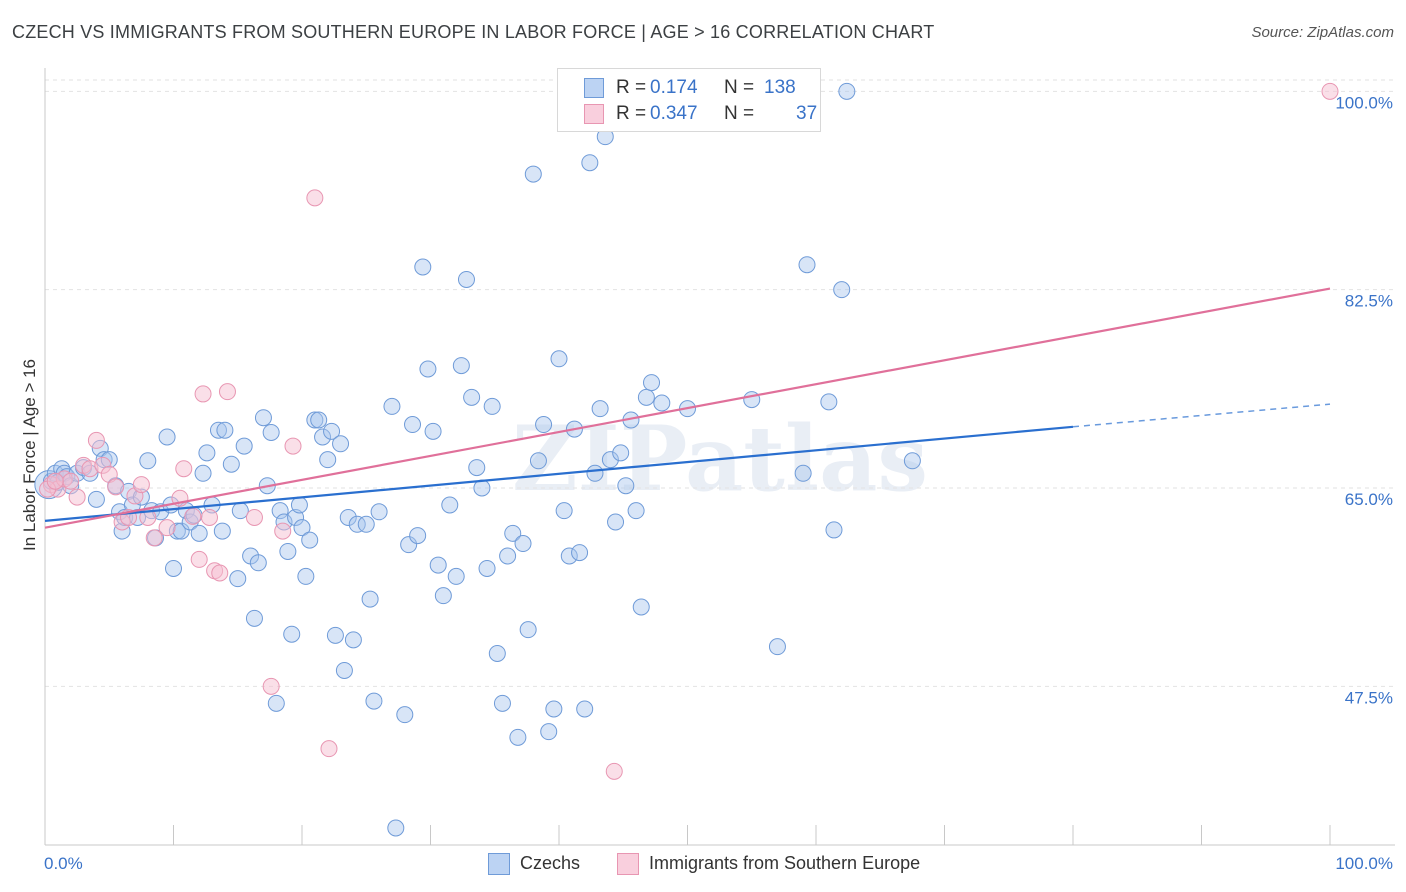 The height and width of the screenshot is (892, 1406). What do you see at coordinates (674, 113) in the screenshot?
I see `immigrants-r-value: 0.347` at bounding box center [674, 113].